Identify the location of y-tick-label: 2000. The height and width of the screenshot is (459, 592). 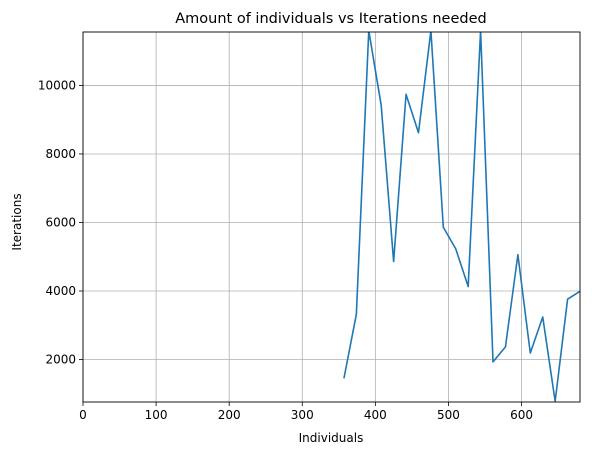
(60, 360).